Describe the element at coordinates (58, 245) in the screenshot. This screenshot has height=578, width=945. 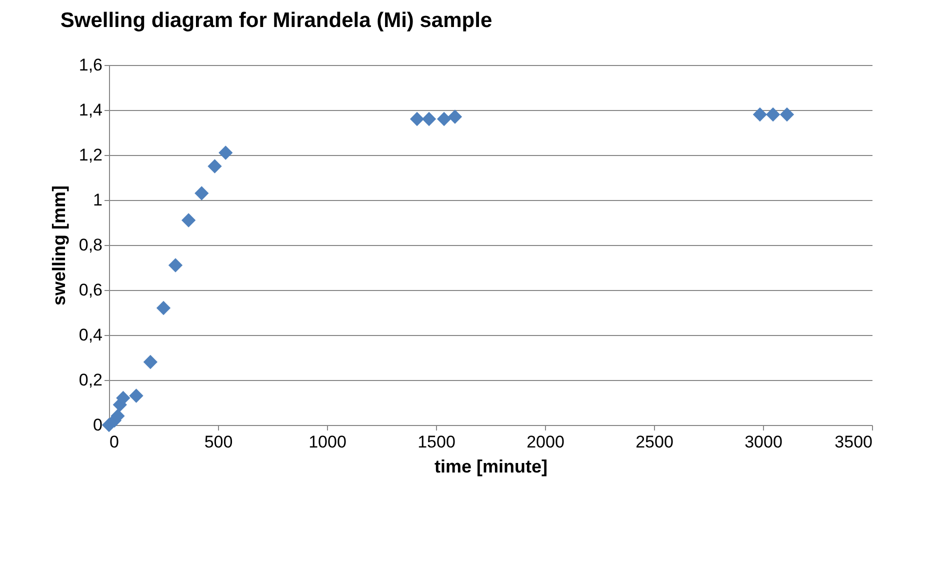
I see `y-axis-title: swelling [mm]` at that location.